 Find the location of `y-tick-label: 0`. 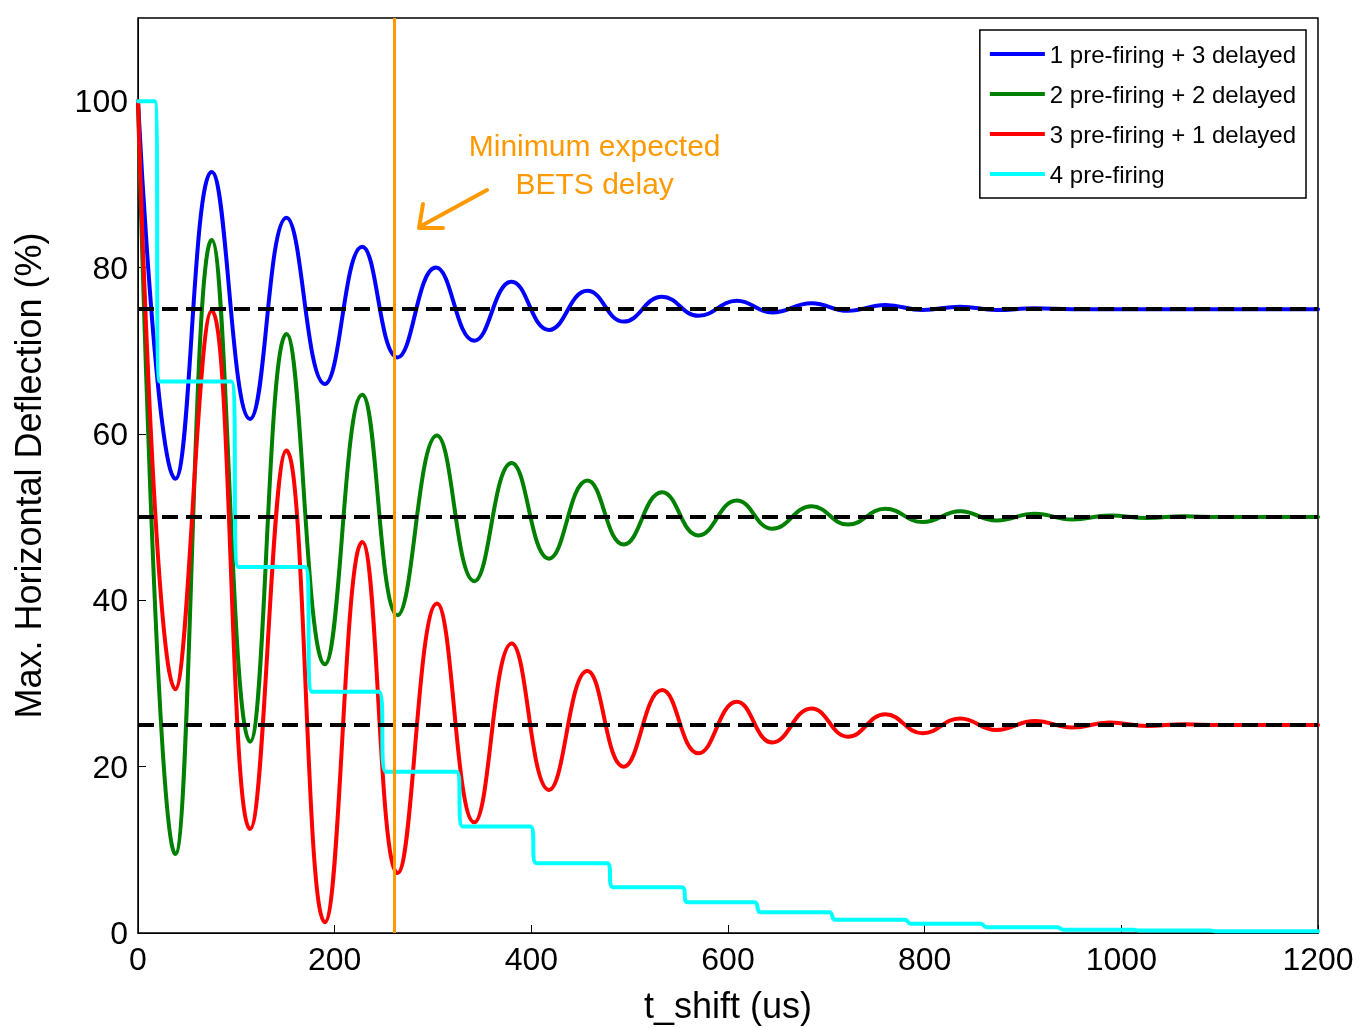

y-tick-label: 0 is located at coordinates (119, 933).